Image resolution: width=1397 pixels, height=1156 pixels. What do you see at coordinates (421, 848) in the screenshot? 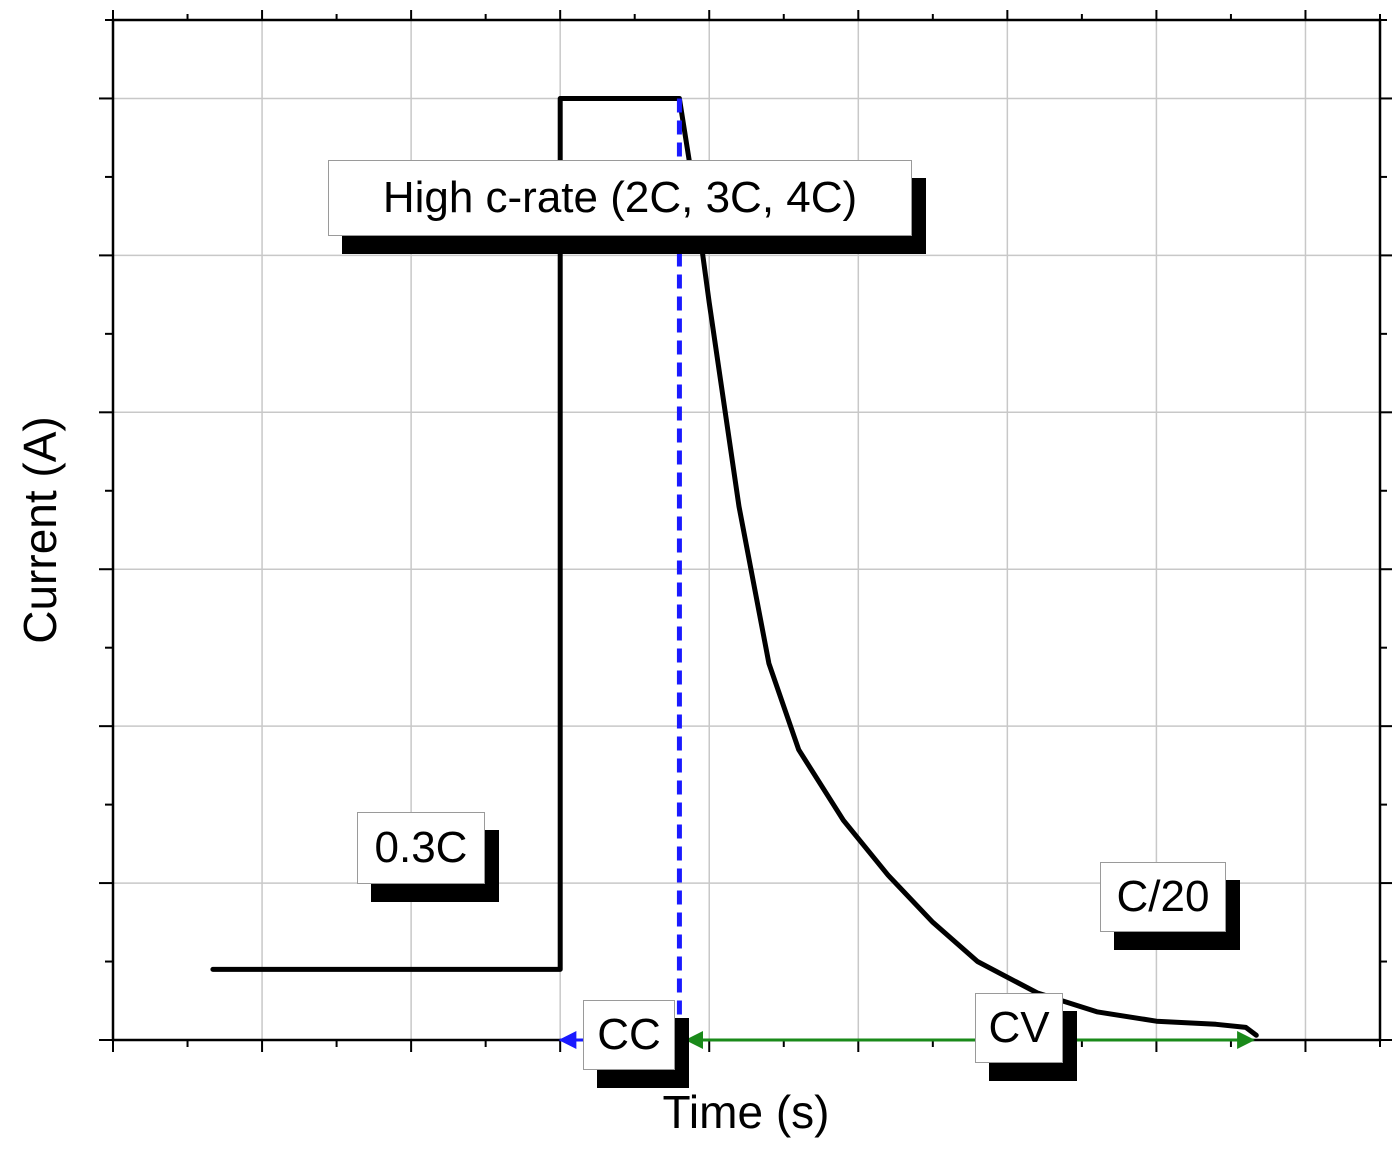
I see `low-rate-label: 0.3C` at bounding box center [421, 848].